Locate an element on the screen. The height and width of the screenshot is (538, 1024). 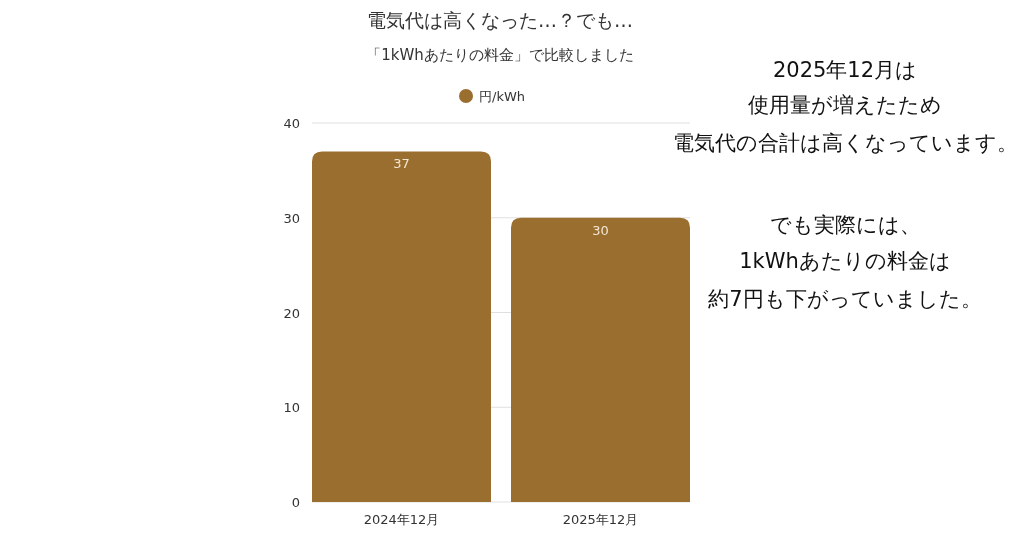
data-label: 37 is located at coordinates (401, 164).